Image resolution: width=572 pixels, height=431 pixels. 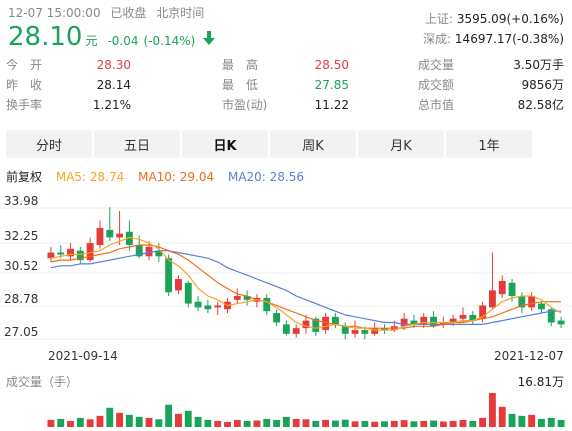 I want to click on stat-value: 3.50万手, so click(x=538, y=65).